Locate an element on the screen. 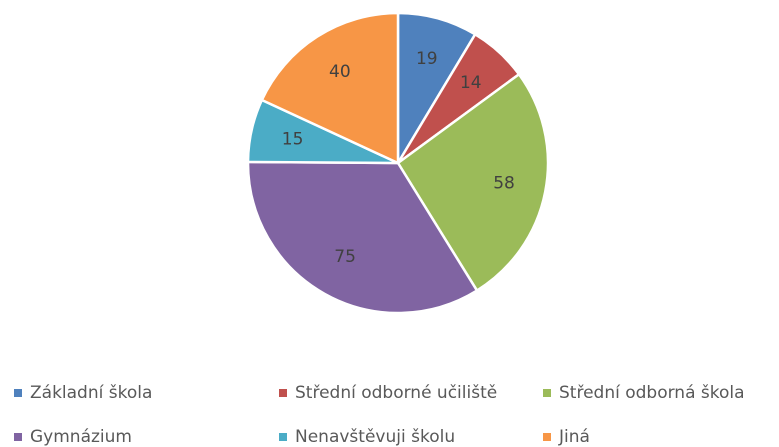  data-label: 75 is located at coordinates (345, 257).